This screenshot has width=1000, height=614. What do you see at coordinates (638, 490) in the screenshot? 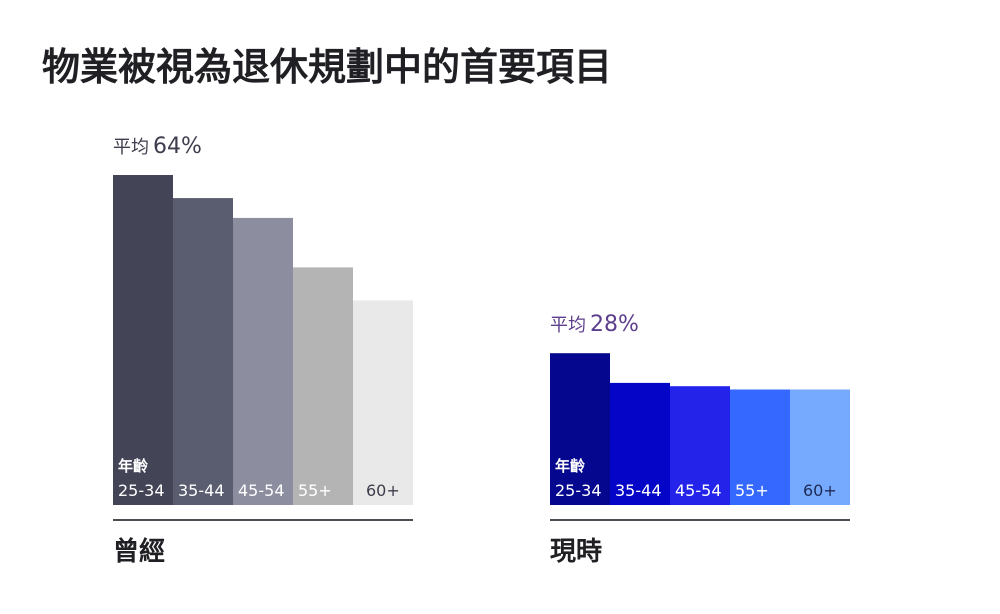
I see `age-tick-now-2: 35-44` at bounding box center [638, 490].